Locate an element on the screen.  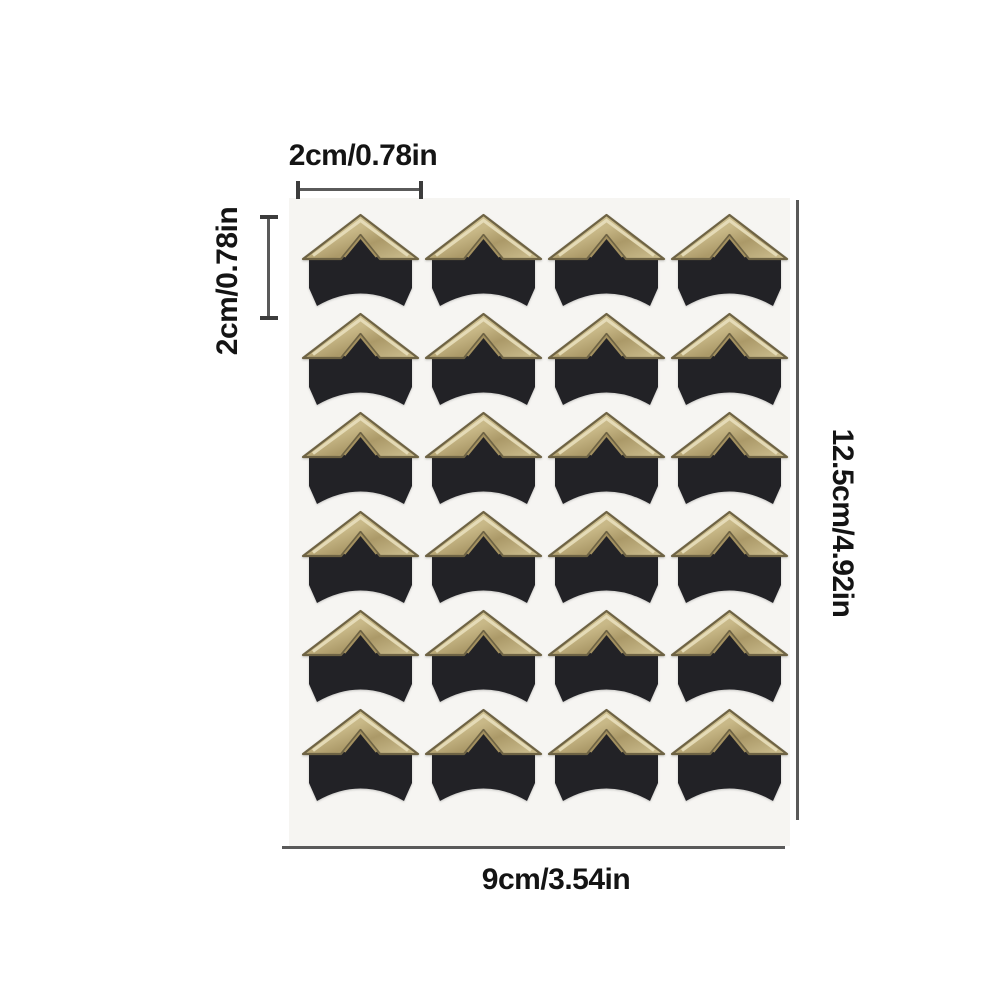
sheet-height-dimension-line is located at coordinates (797, 510).